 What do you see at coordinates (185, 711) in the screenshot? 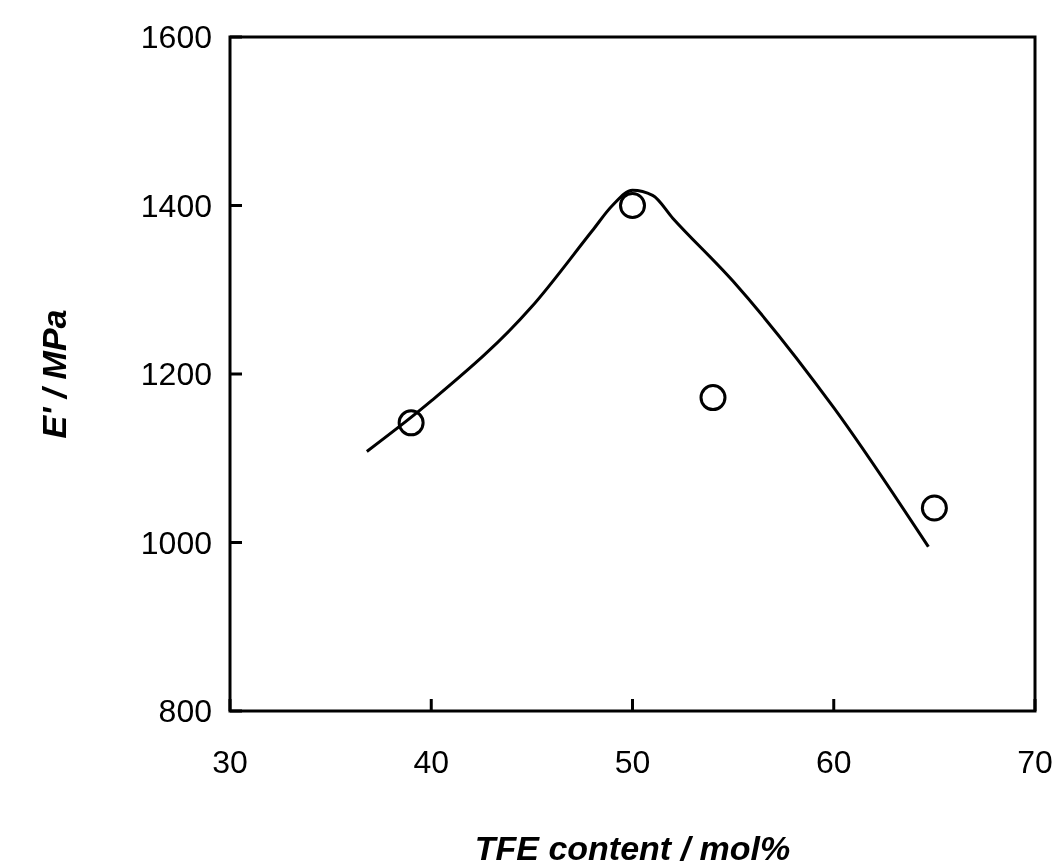
I see `y-tick-label: 800` at bounding box center [185, 711].